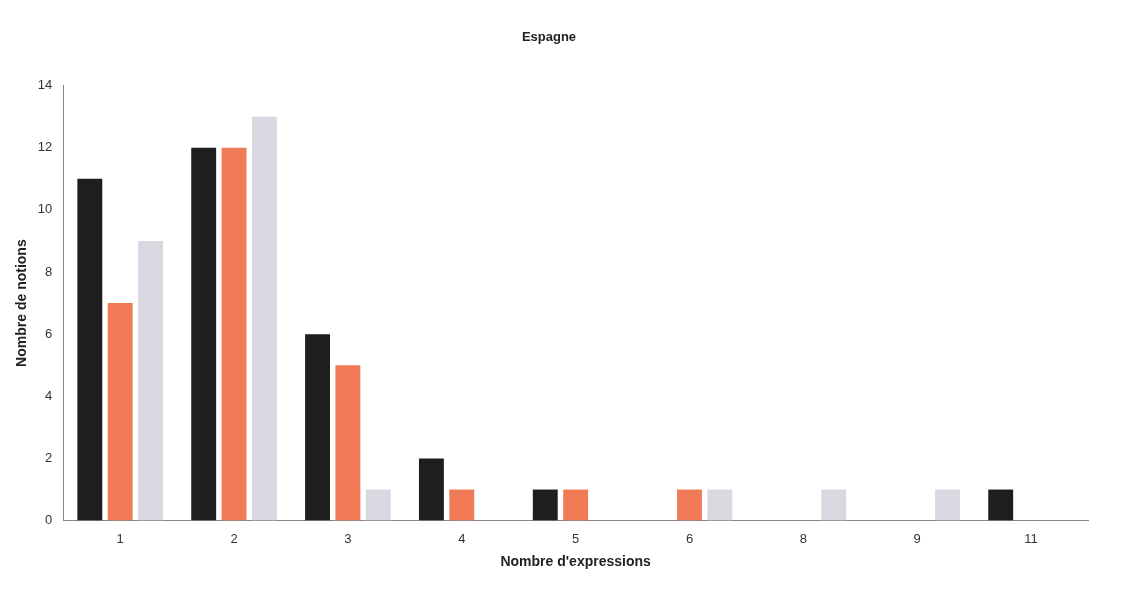 The width and height of the screenshot is (1128, 595). Describe the element at coordinates (576, 538) in the screenshot. I see `x-tick-label: 5` at that location.